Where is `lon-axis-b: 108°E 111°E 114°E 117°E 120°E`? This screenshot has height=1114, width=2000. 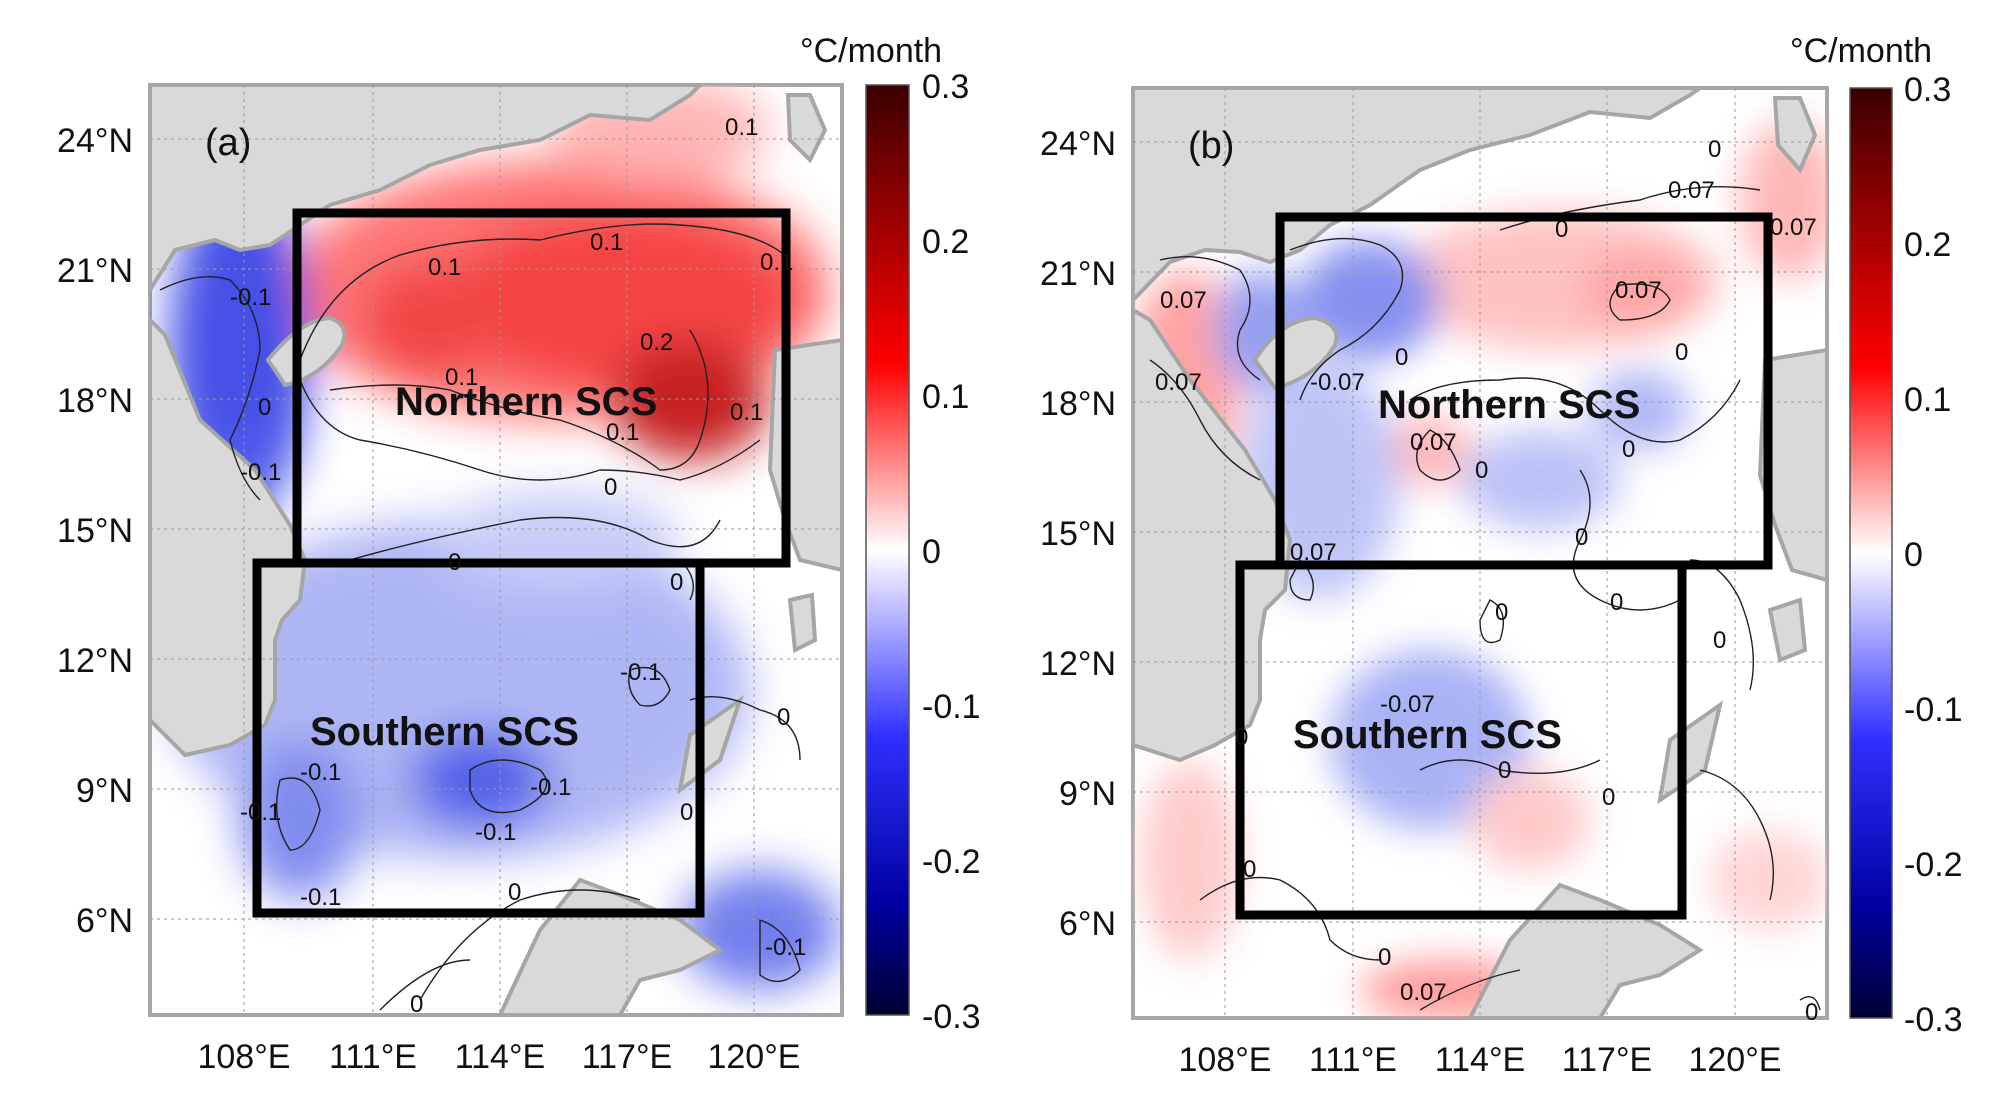
lon-axis-b: 108°E 111°E 114°E 117°E 120°E is located at coordinates (1479, 1060).